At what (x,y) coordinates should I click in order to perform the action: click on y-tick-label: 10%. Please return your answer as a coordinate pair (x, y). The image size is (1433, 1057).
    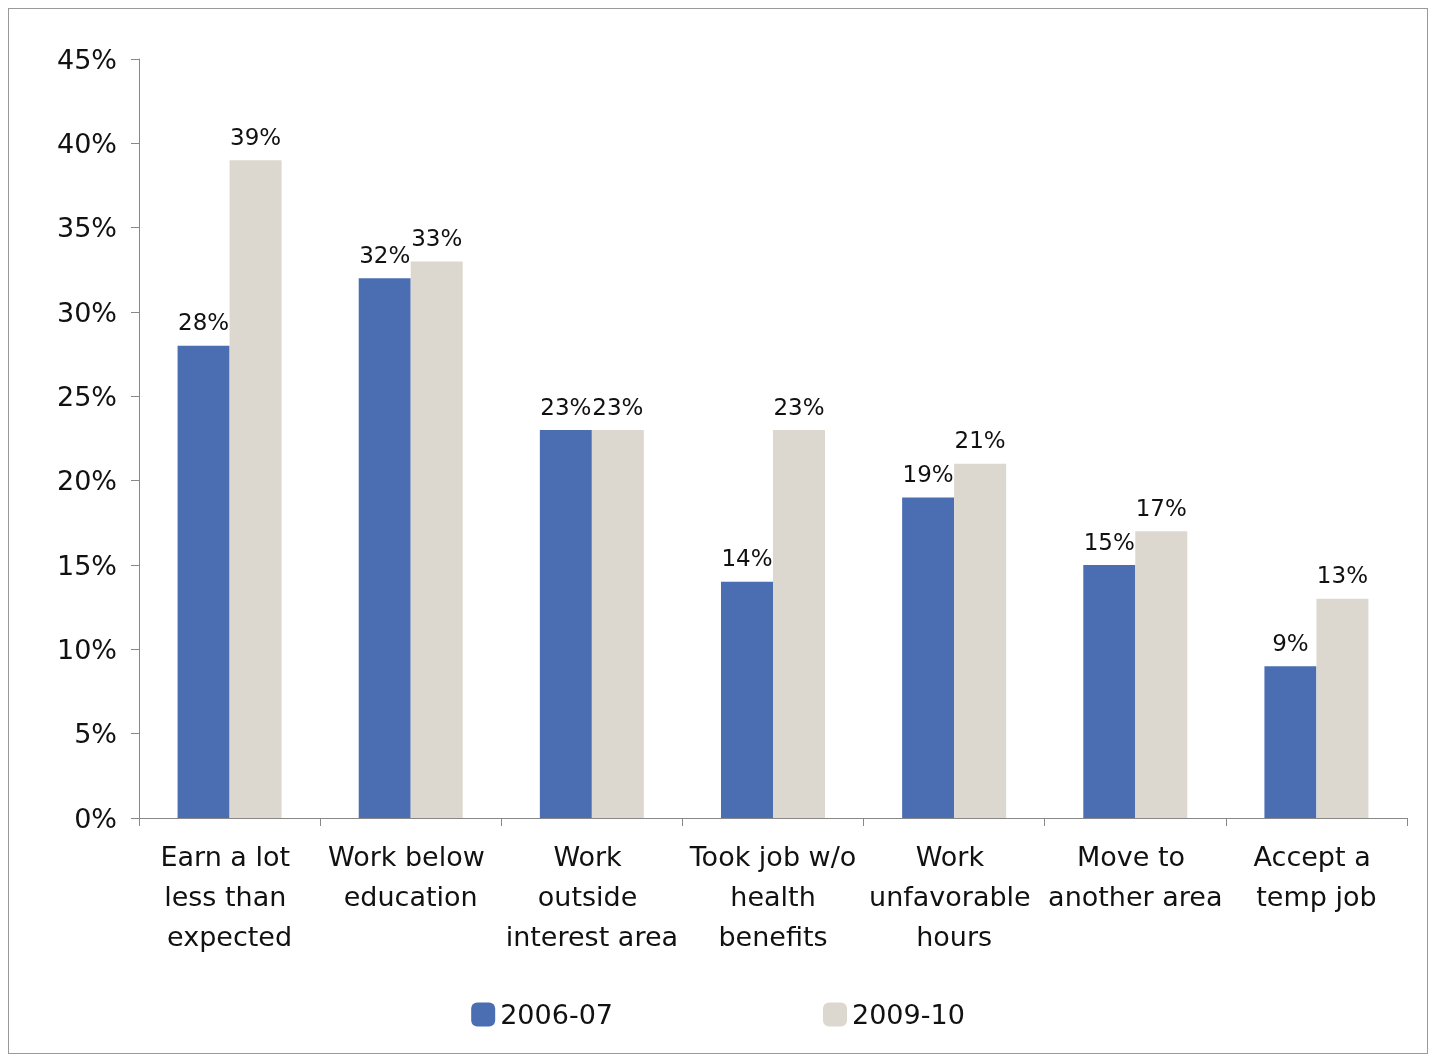
    Looking at the image, I should click on (86, 649).